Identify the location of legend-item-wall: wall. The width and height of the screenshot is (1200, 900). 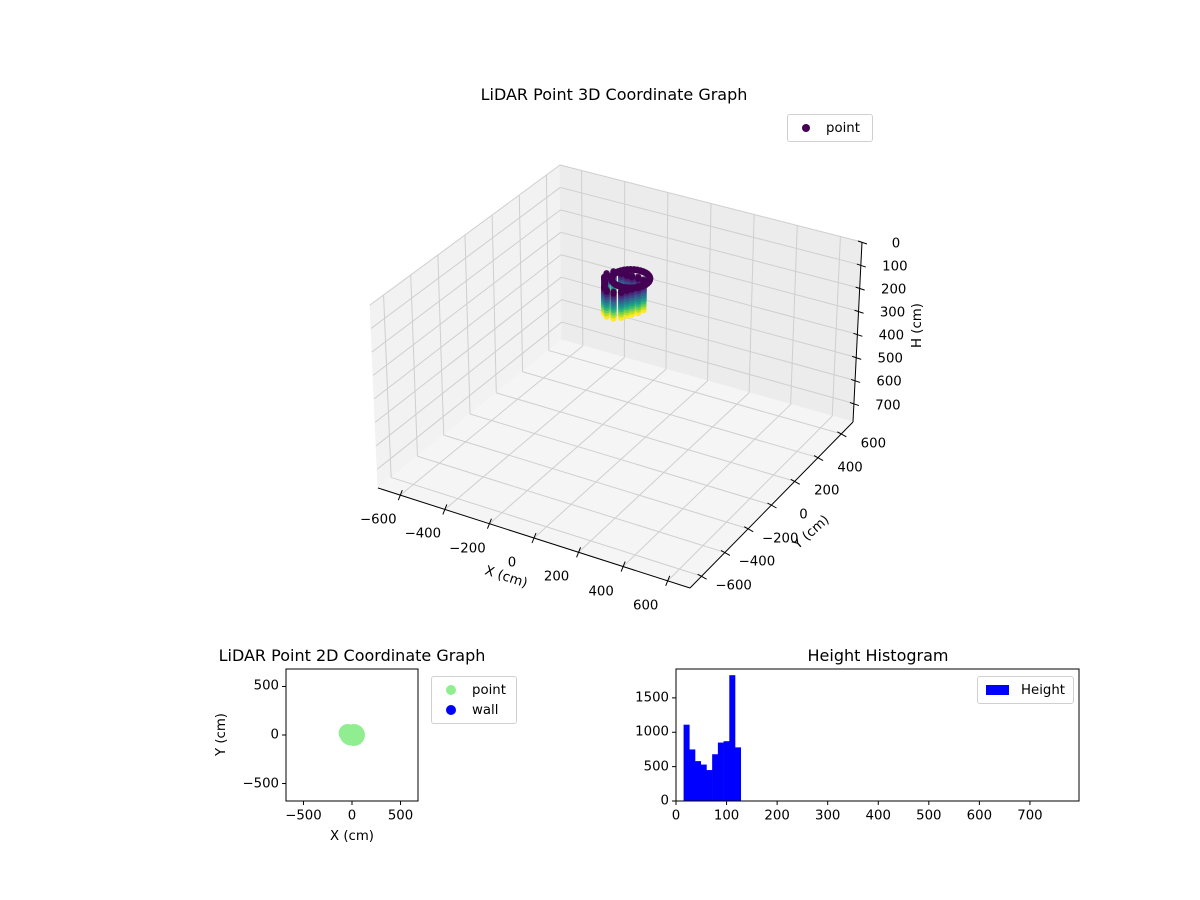
(474, 710).